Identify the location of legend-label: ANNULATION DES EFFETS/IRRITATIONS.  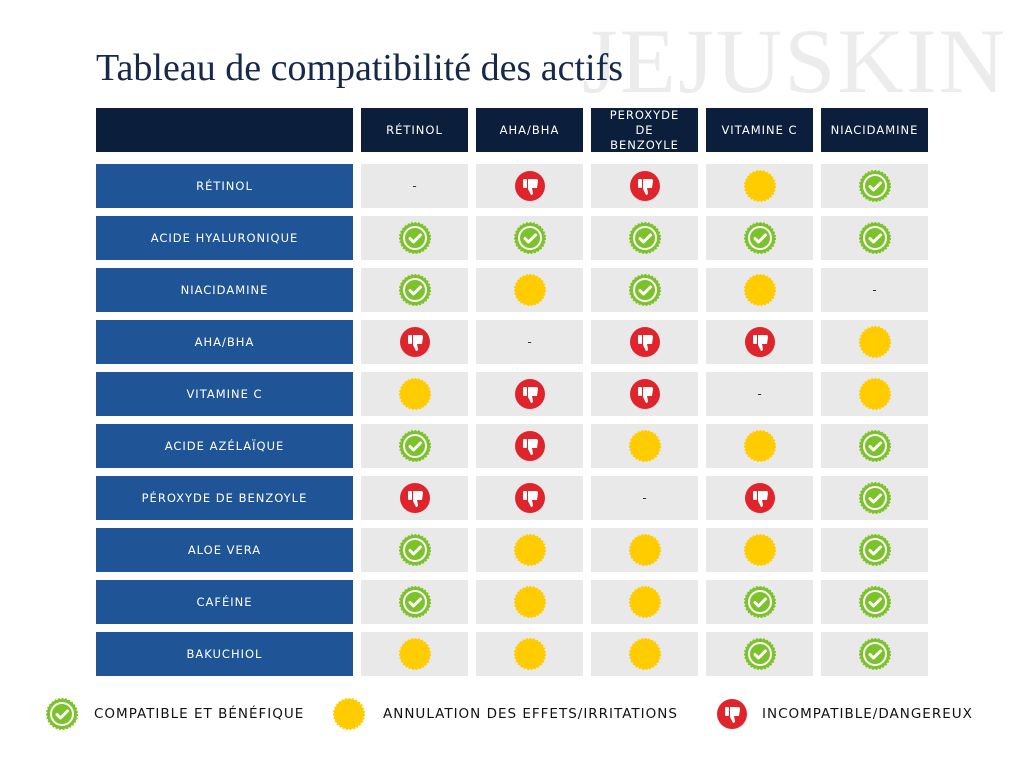
(530, 714).